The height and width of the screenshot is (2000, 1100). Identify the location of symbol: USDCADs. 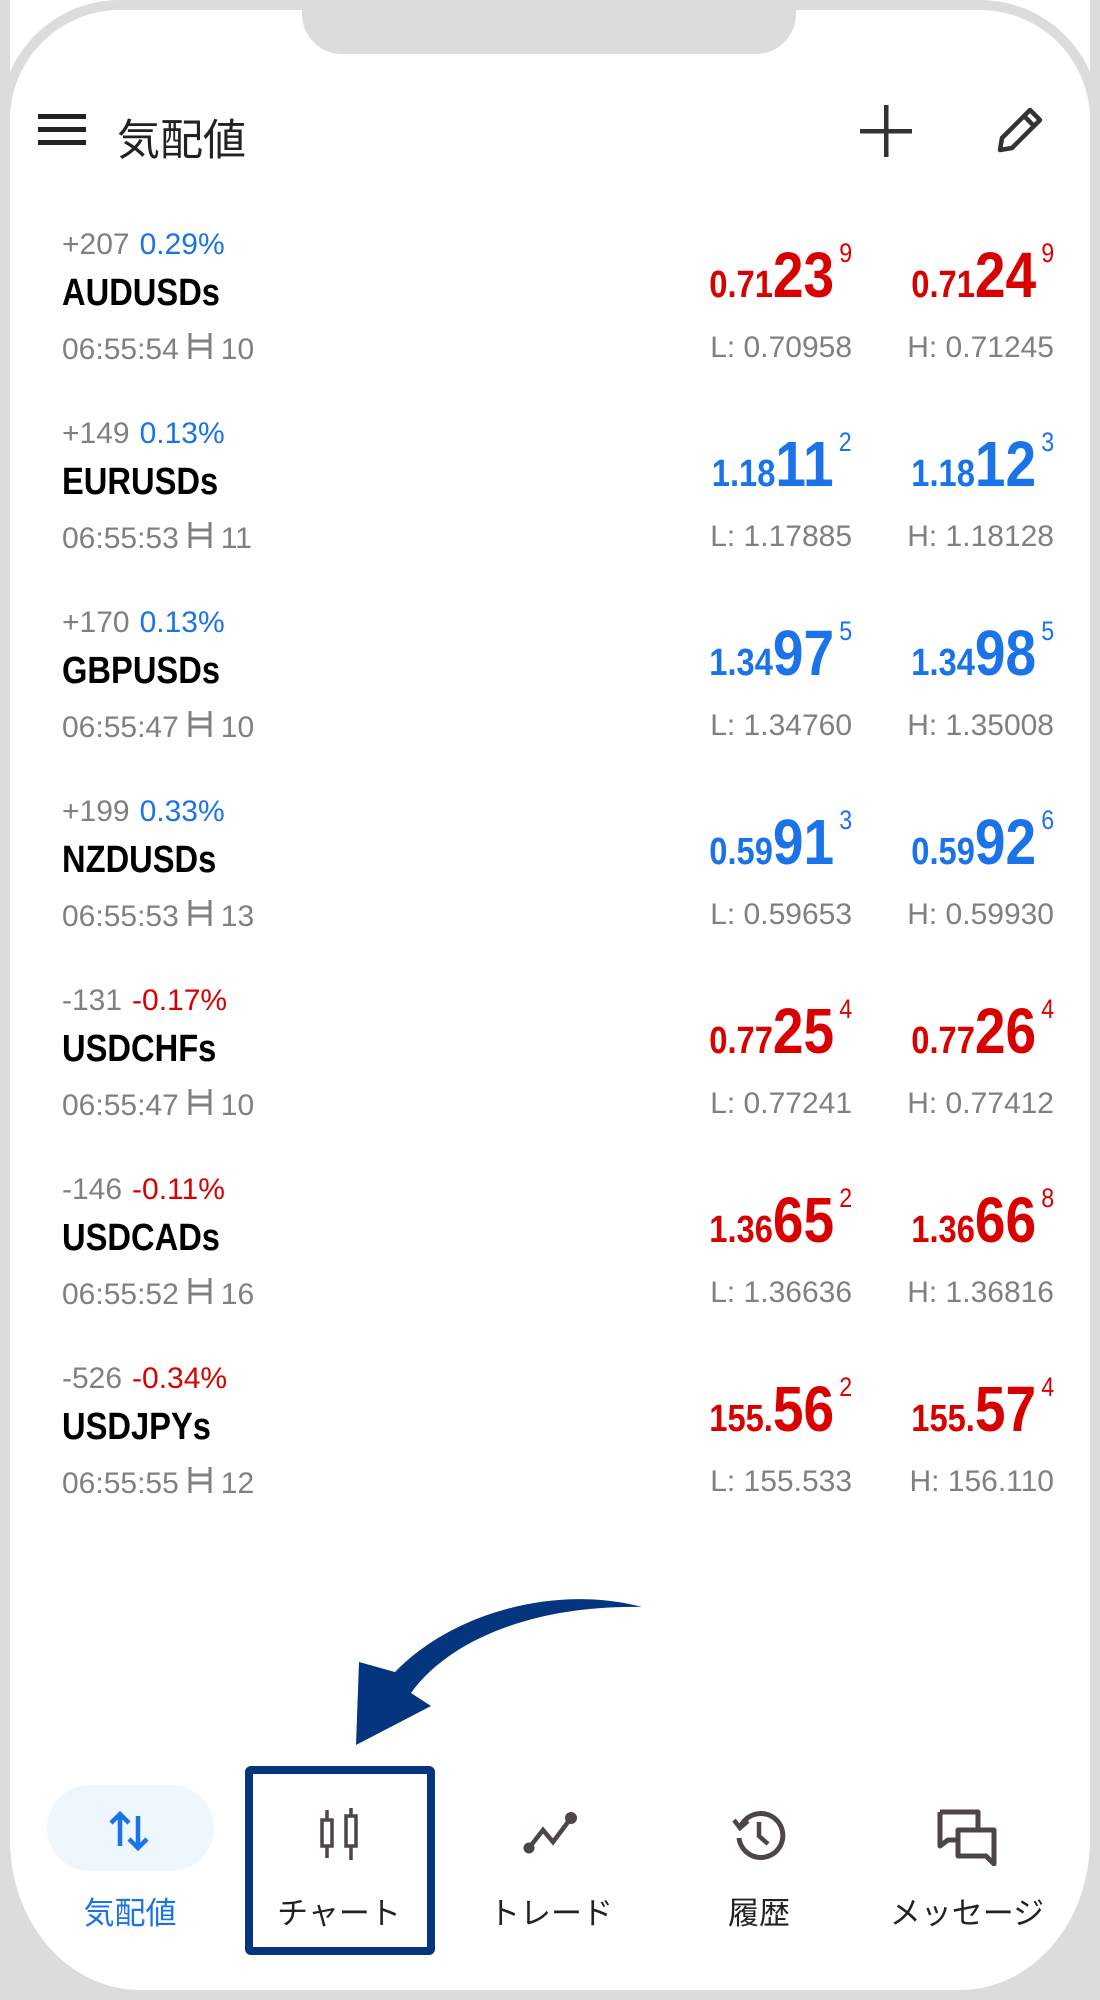
(141, 1238).